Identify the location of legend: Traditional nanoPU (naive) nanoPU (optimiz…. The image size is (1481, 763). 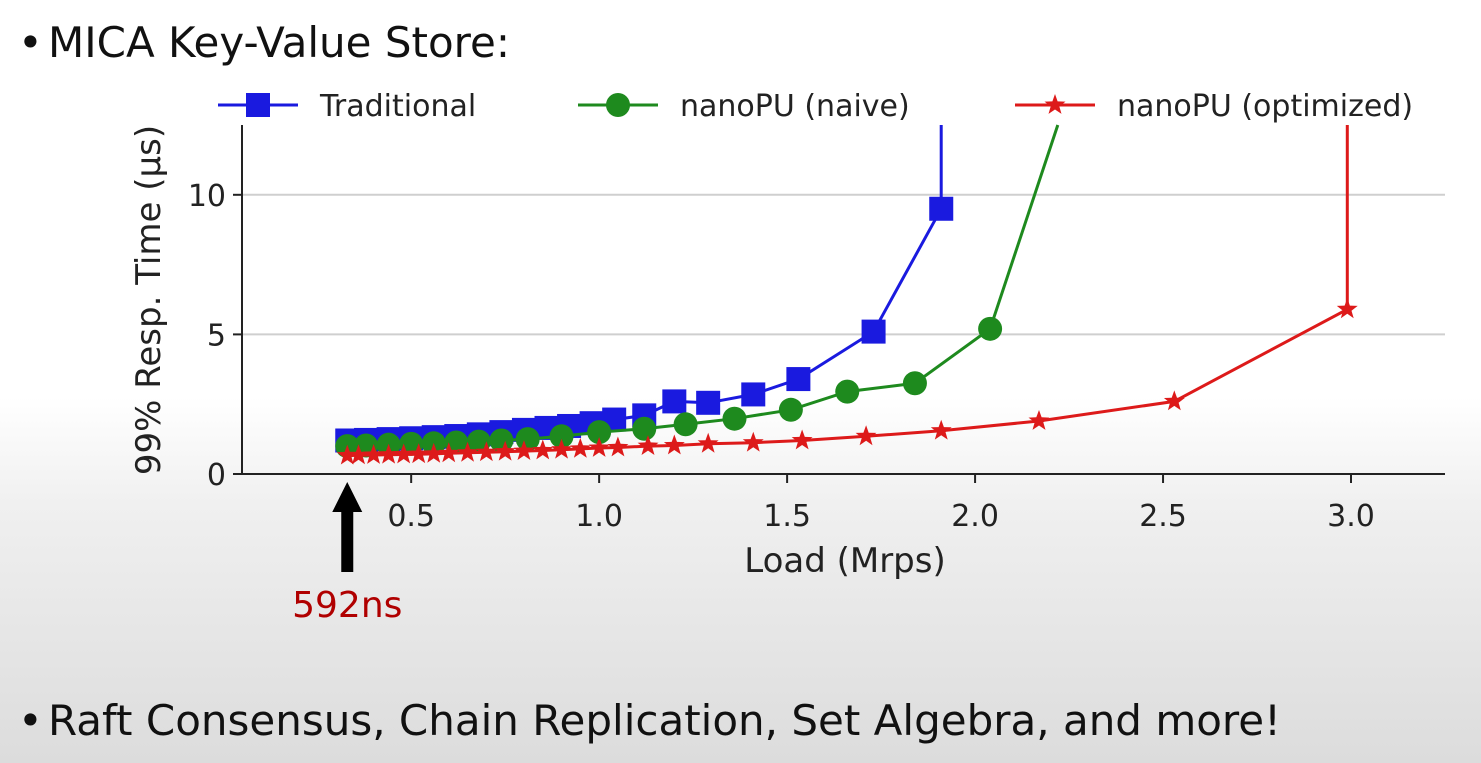
(815, 106).